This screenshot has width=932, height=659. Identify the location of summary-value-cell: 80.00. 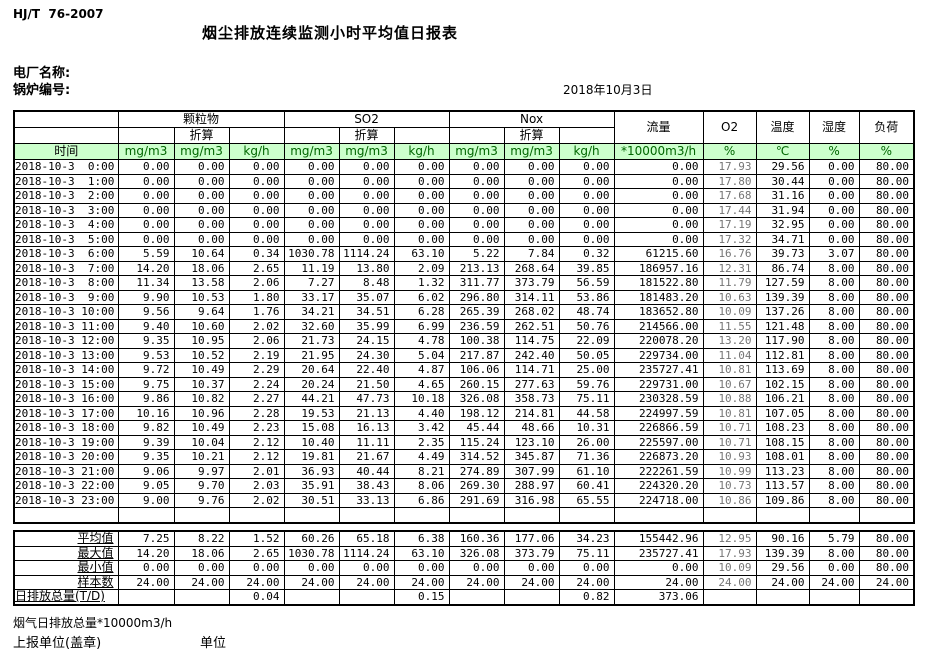
(886, 538).